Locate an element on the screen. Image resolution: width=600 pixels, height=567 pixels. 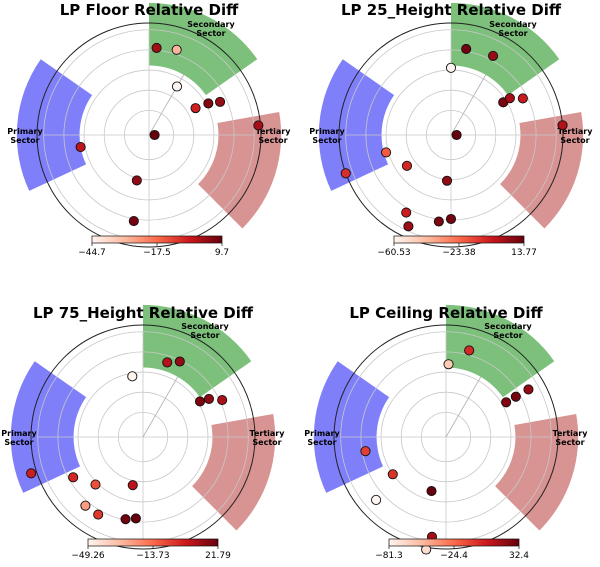
colorbar-tick-label: 13.77 is located at coordinates (524, 253).